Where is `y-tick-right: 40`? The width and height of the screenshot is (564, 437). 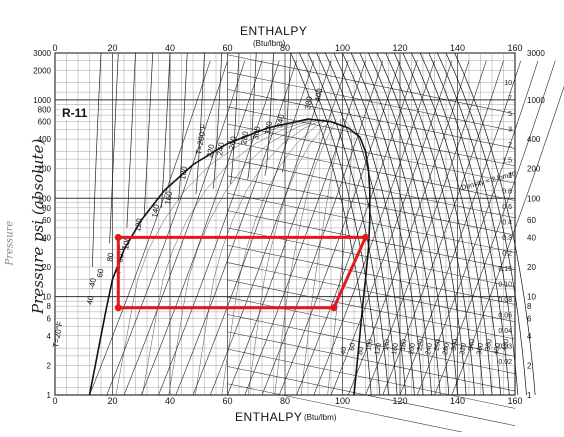
y-tick-right: 40 is located at coordinates (531, 237).